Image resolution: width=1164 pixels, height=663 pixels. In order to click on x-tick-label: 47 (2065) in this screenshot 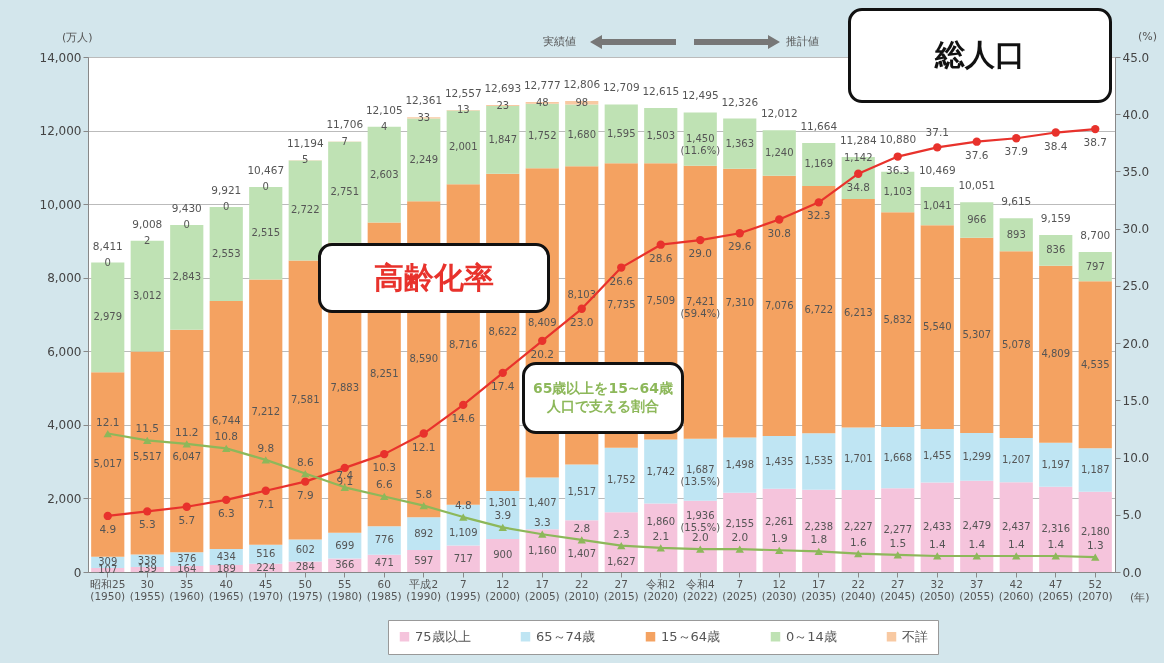, I will do `click(1056, 589)`.